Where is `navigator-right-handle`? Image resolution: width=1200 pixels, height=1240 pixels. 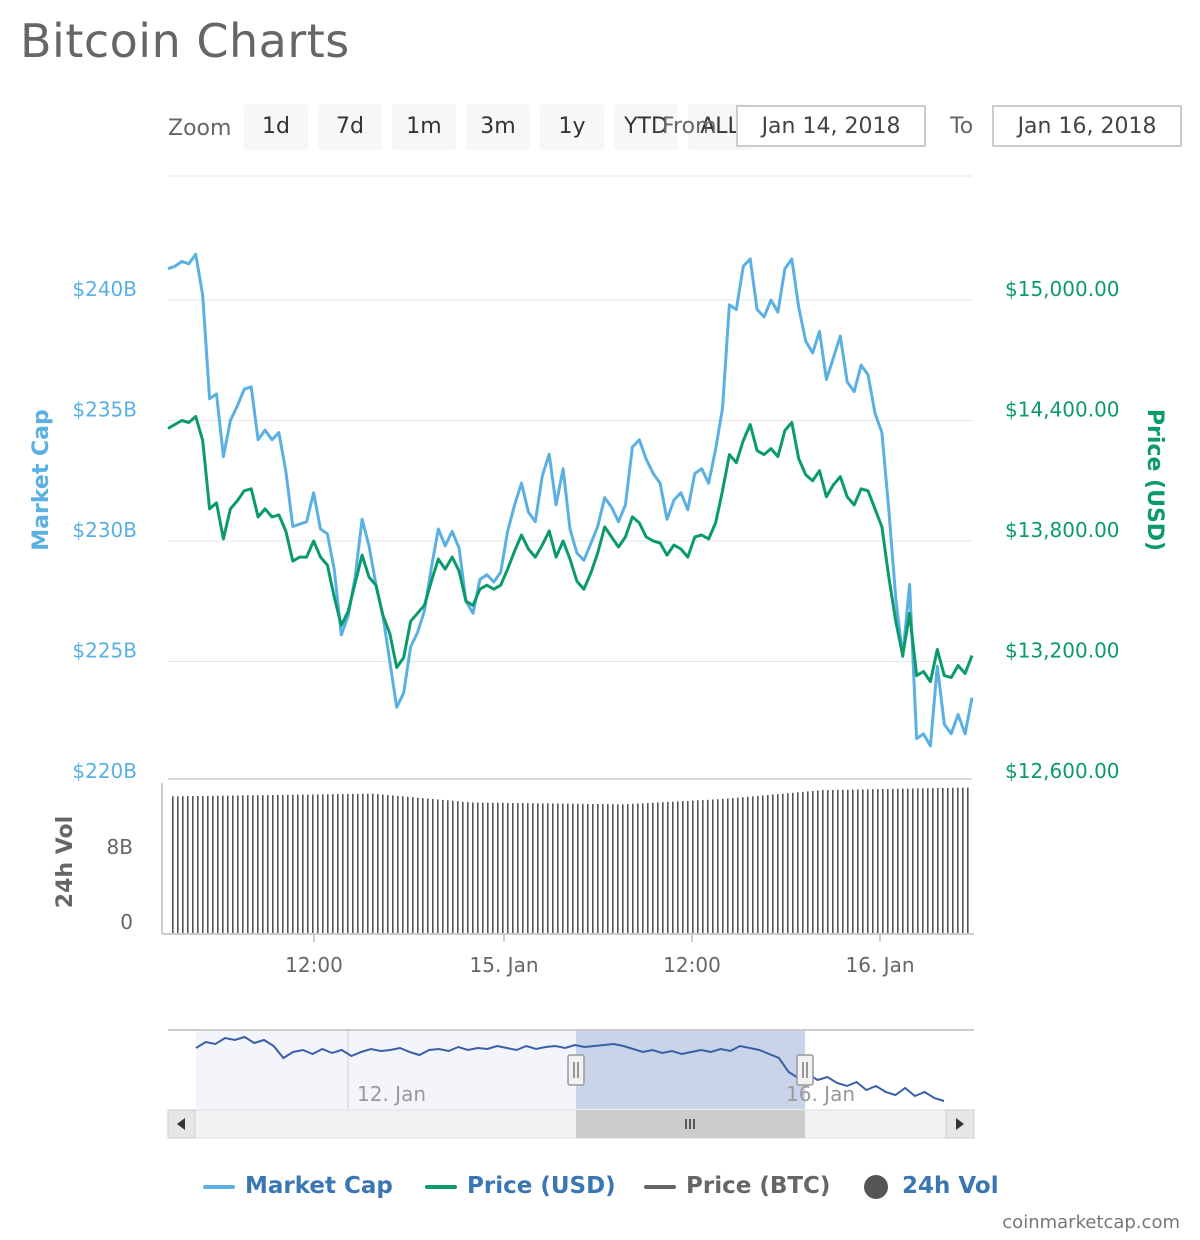 navigator-right-handle is located at coordinates (805, 1070).